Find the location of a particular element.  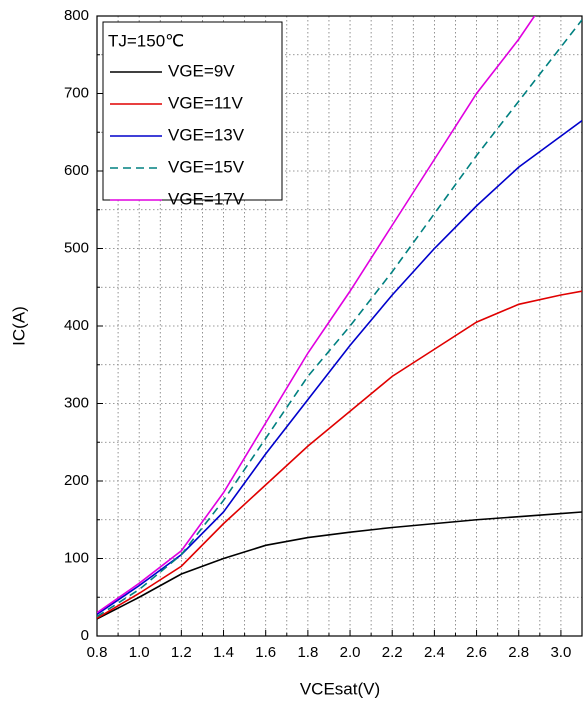

x-tick-label: 1.4 is located at coordinates (223, 652).